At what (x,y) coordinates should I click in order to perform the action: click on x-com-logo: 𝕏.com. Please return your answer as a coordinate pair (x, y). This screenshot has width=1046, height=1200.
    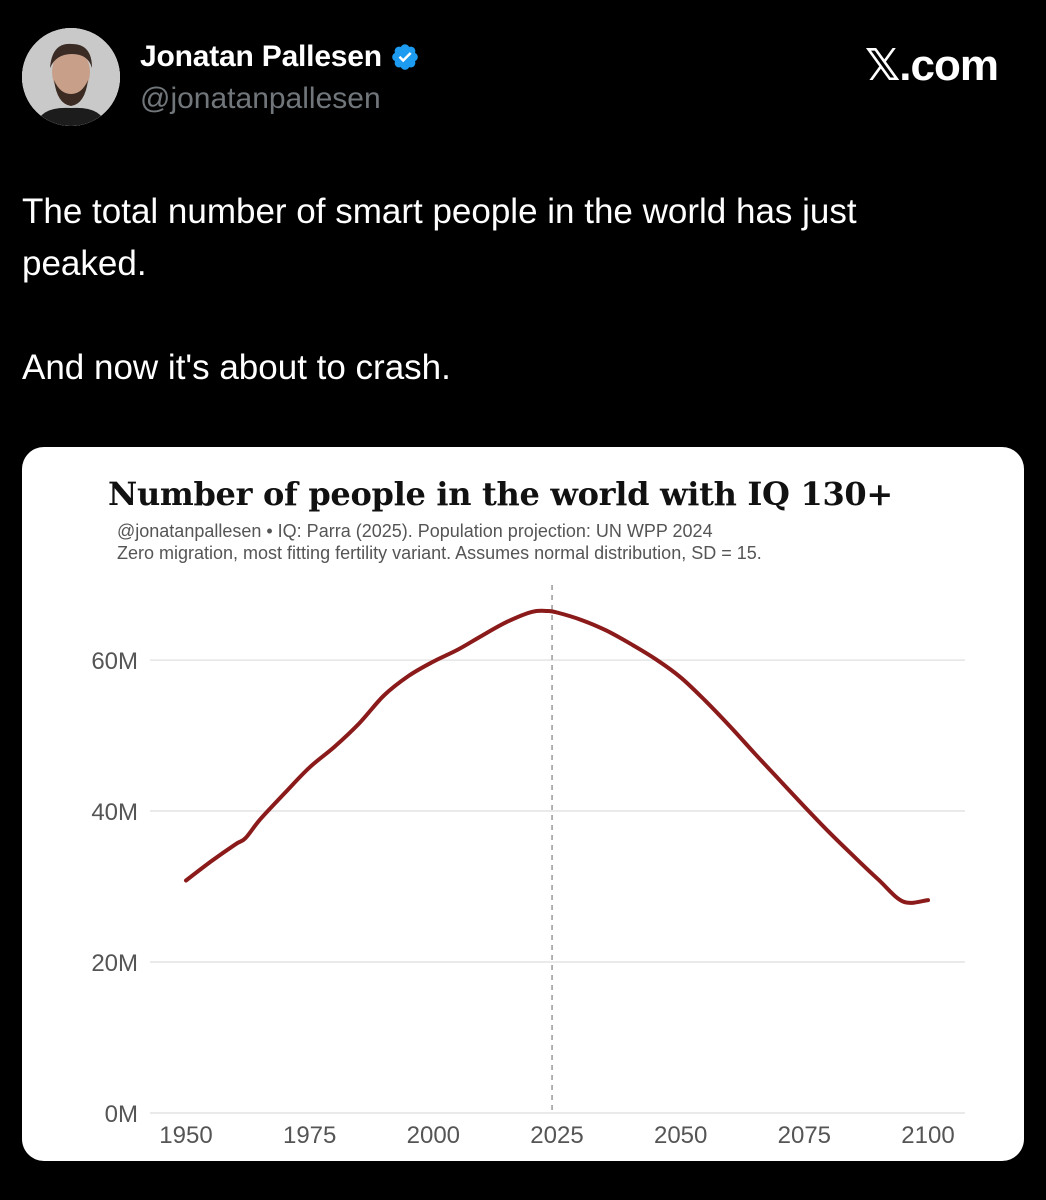
    Looking at the image, I should click on (931, 65).